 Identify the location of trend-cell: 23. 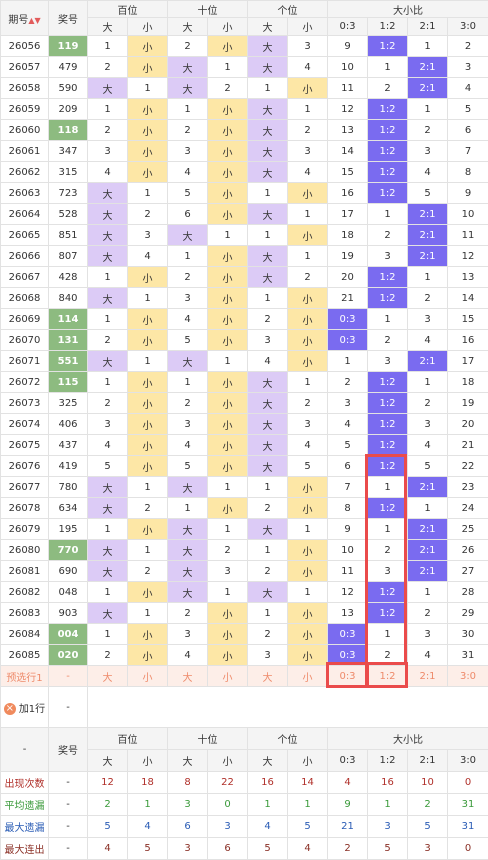
(468, 487).